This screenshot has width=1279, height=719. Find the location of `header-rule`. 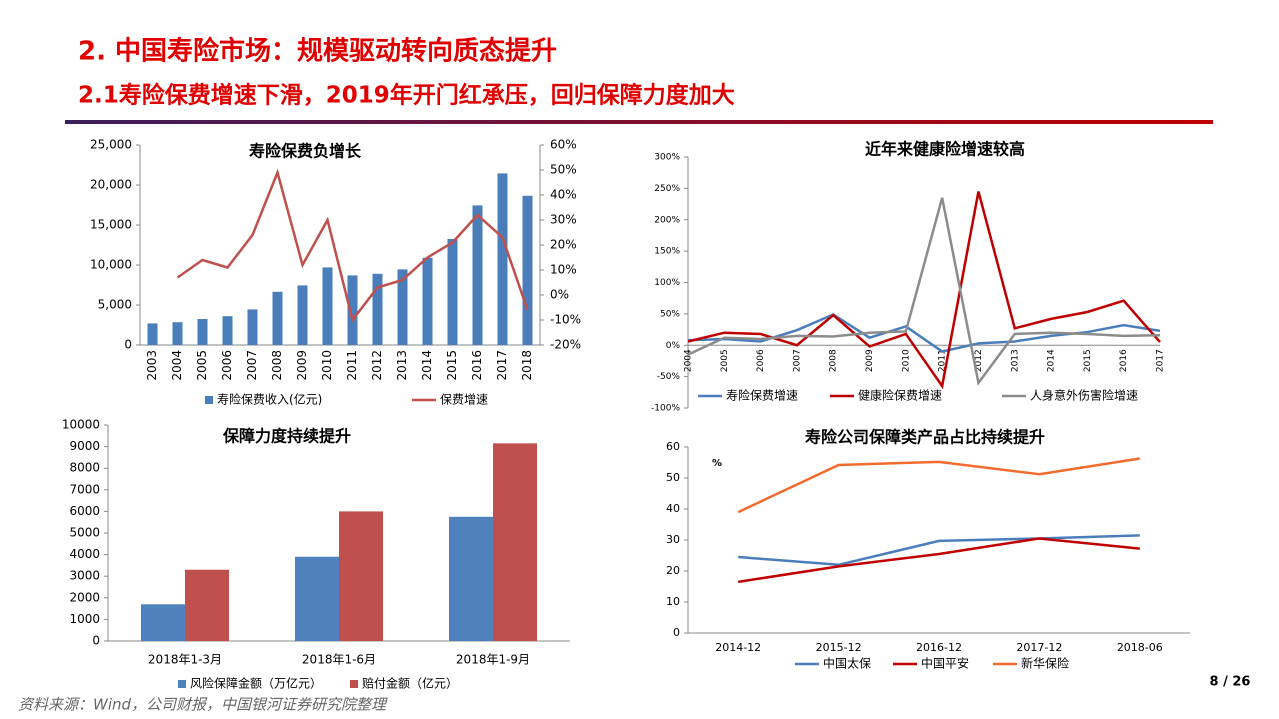

header-rule is located at coordinates (639, 122).